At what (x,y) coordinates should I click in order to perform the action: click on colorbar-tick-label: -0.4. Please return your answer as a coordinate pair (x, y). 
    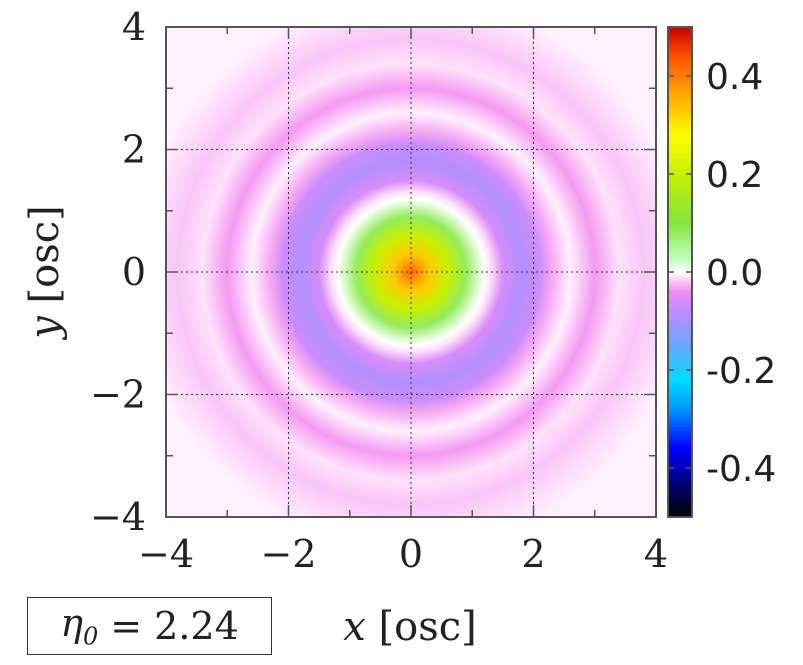
    Looking at the image, I should click on (741, 469).